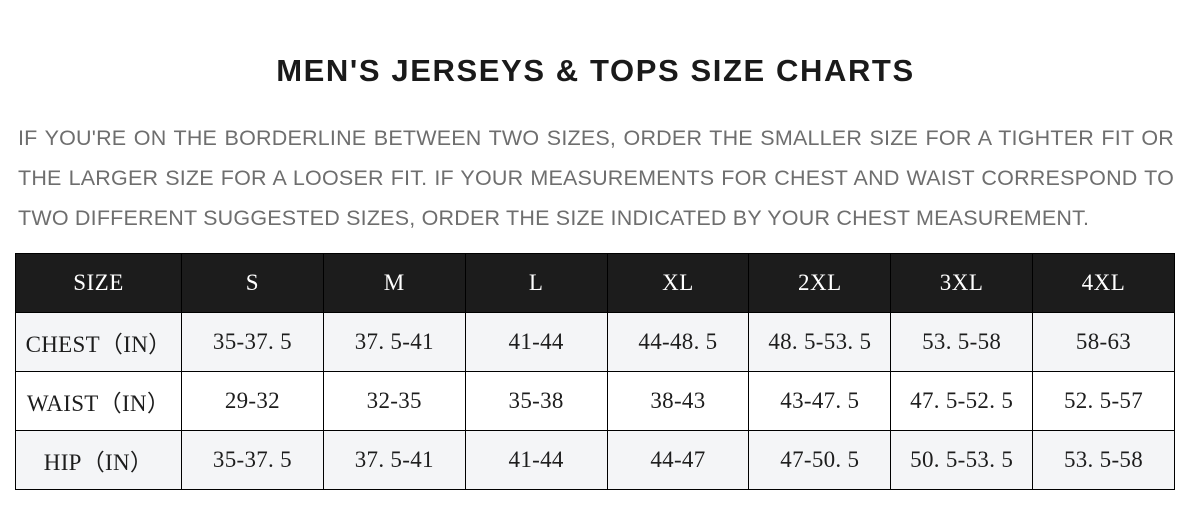 The height and width of the screenshot is (510, 1191). Describe the element at coordinates (962, 401) in the screenshot. I see `waist-3xl: 47. 5-52. 5` at that location.